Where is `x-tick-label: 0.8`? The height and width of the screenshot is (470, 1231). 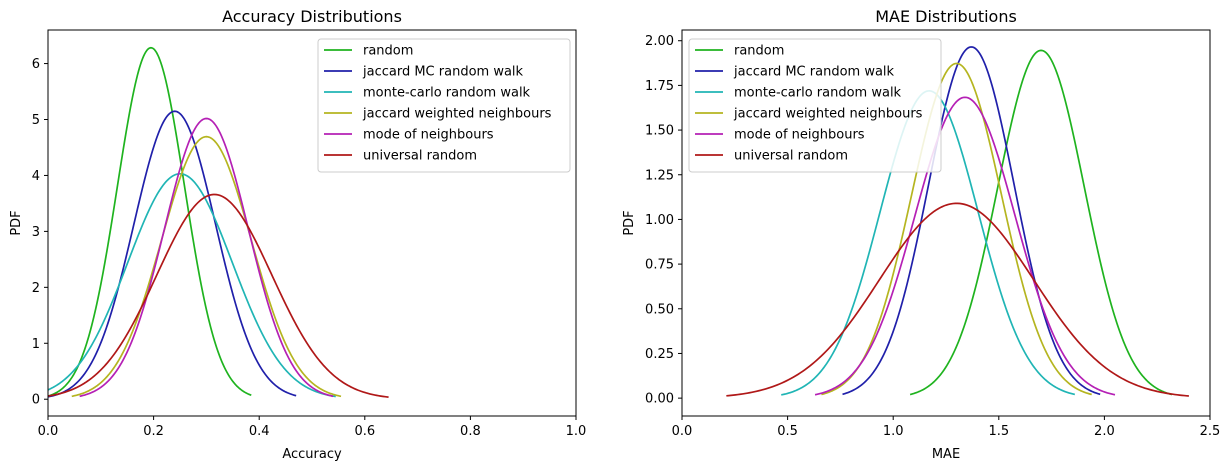 x-tick-label: 0.8 is located at coordinates (470, 431).